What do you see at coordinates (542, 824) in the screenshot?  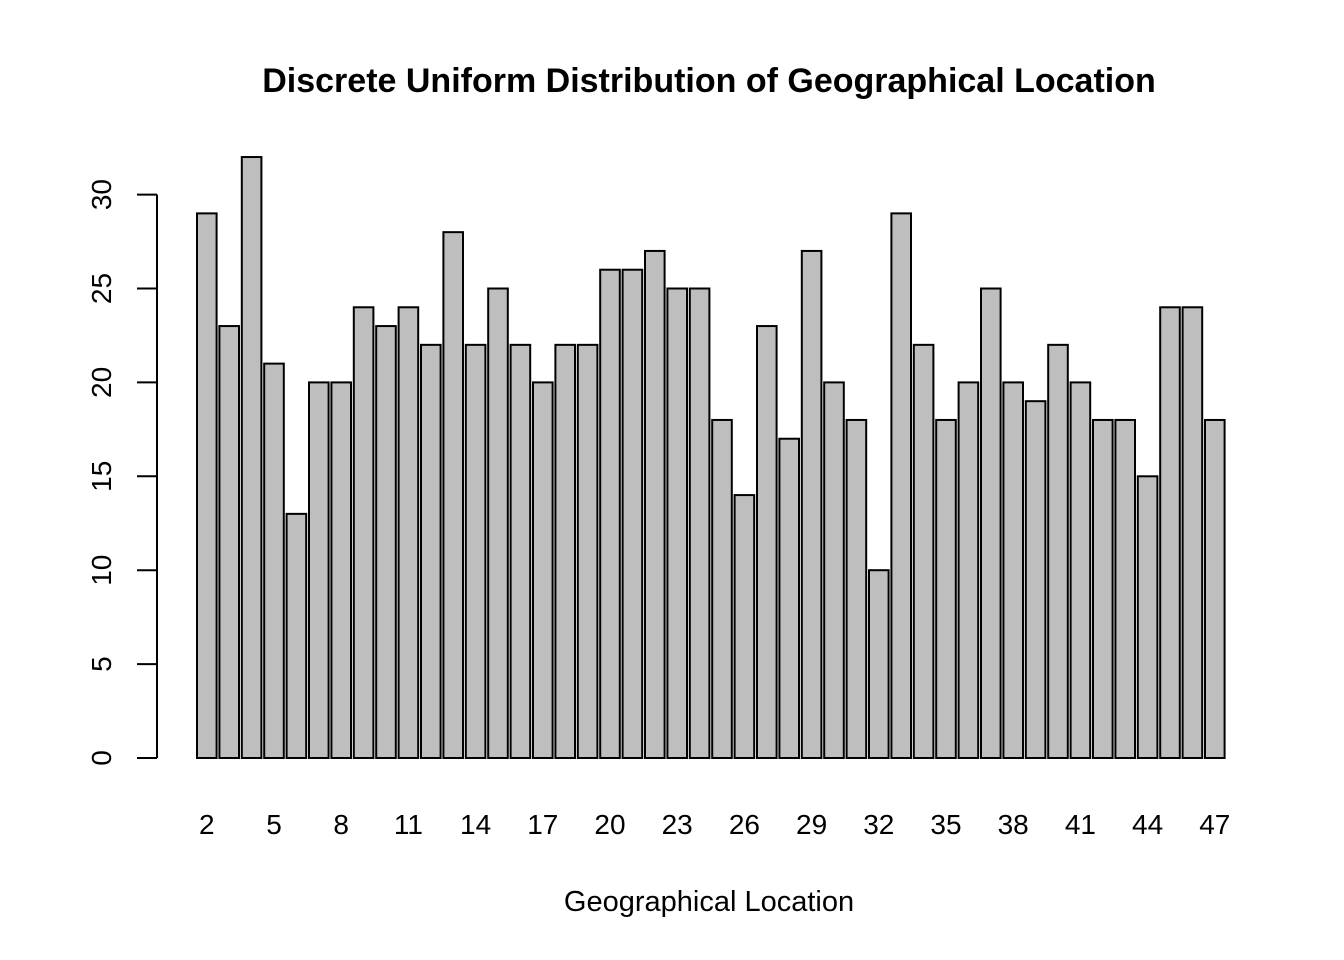 I see `x-axis-tick-label: 17` at bounding box center [542, 824].